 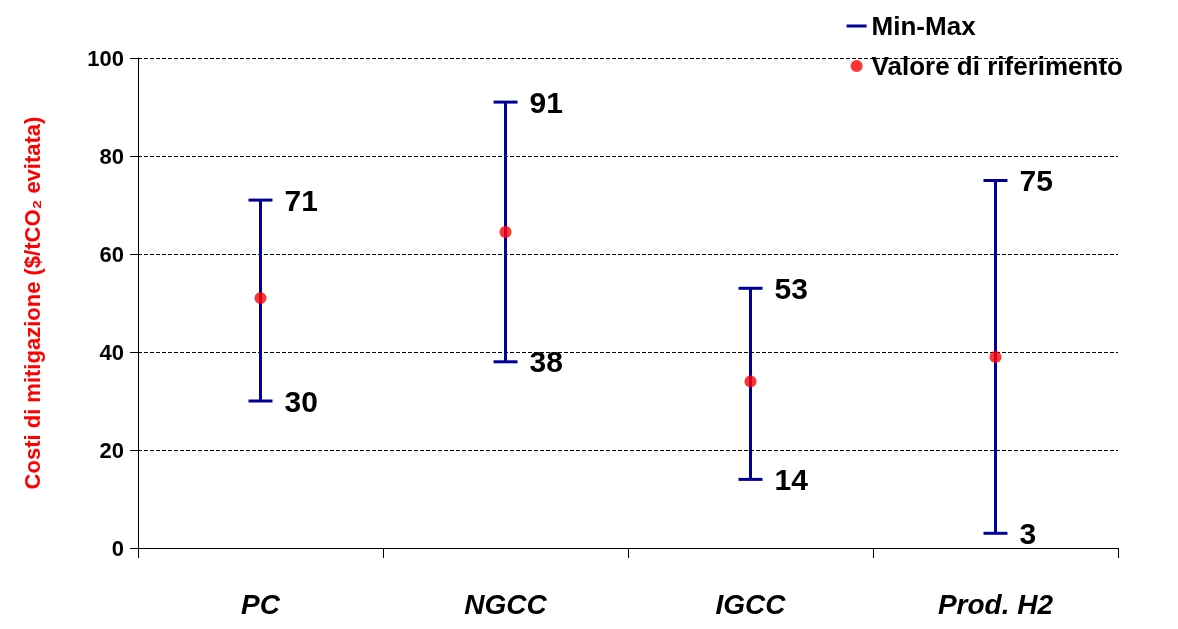 I want to click on y-tick-label: 80, so click(x=111, y=156).